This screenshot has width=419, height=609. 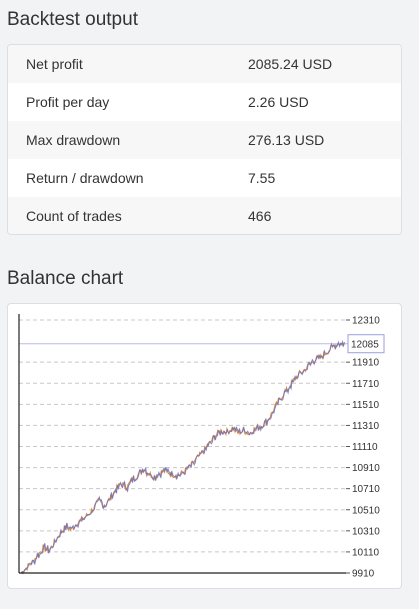 What do you see at coordinates (366, 405) in the screenshot?
I see `y-tick-label: 11510` at bounding box center [366, 405].